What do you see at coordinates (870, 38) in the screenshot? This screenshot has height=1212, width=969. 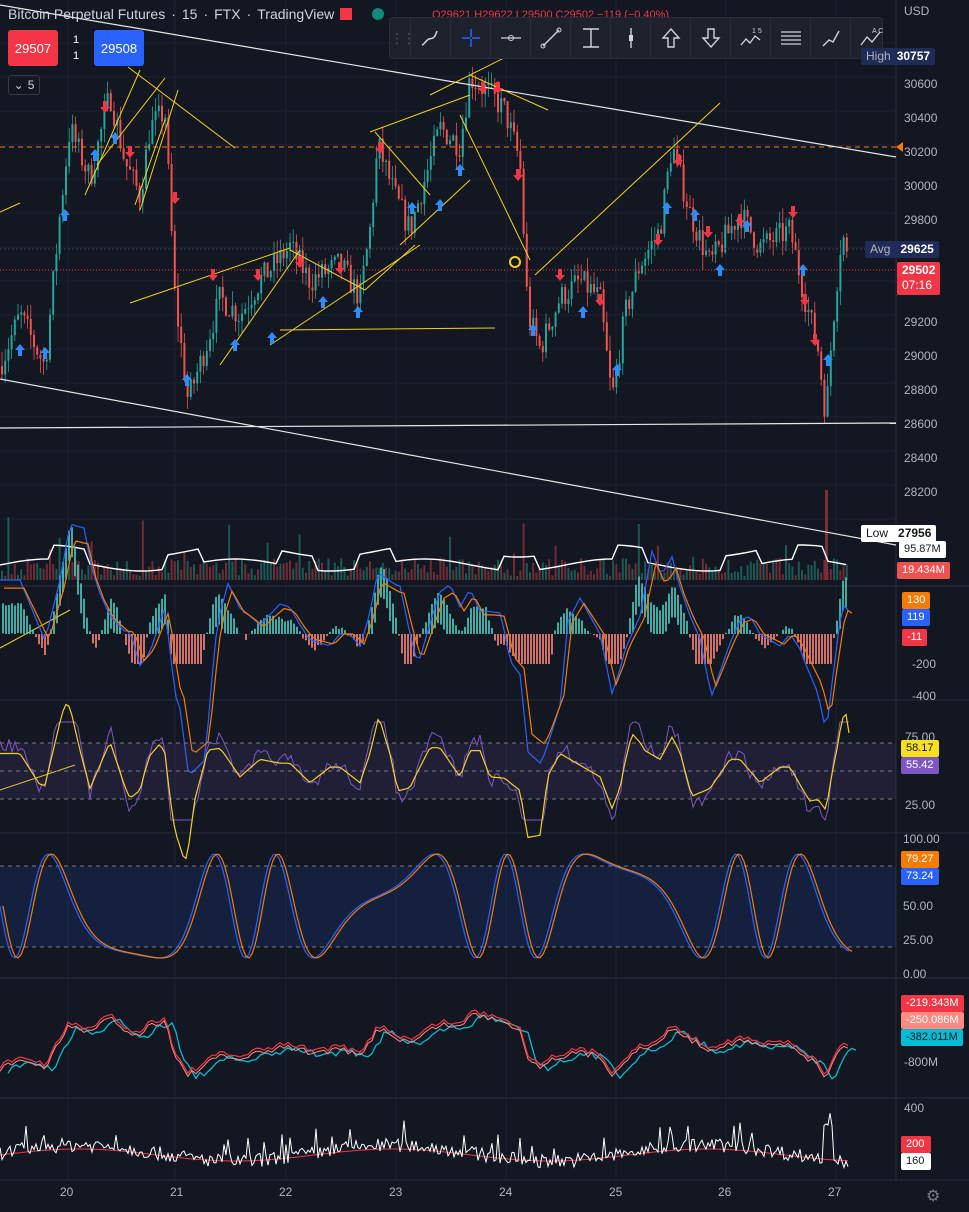 I see `wave-abc-icon: A C` at bounding box center [870, 38].